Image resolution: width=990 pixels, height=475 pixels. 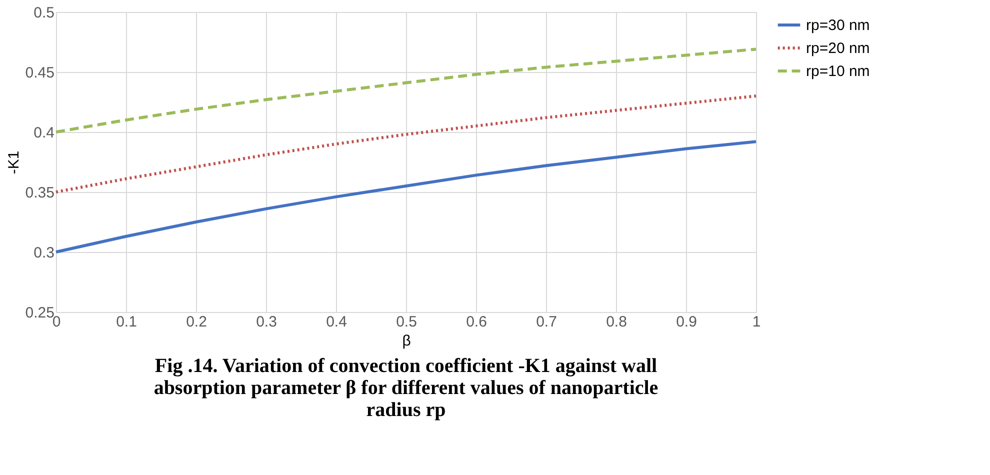 I want to click on text: Fig .14. Variation of convection coefficient -K1 against wall absorption parameter β for different values of nanoparticle radius rp, so click(x=406, y=388).